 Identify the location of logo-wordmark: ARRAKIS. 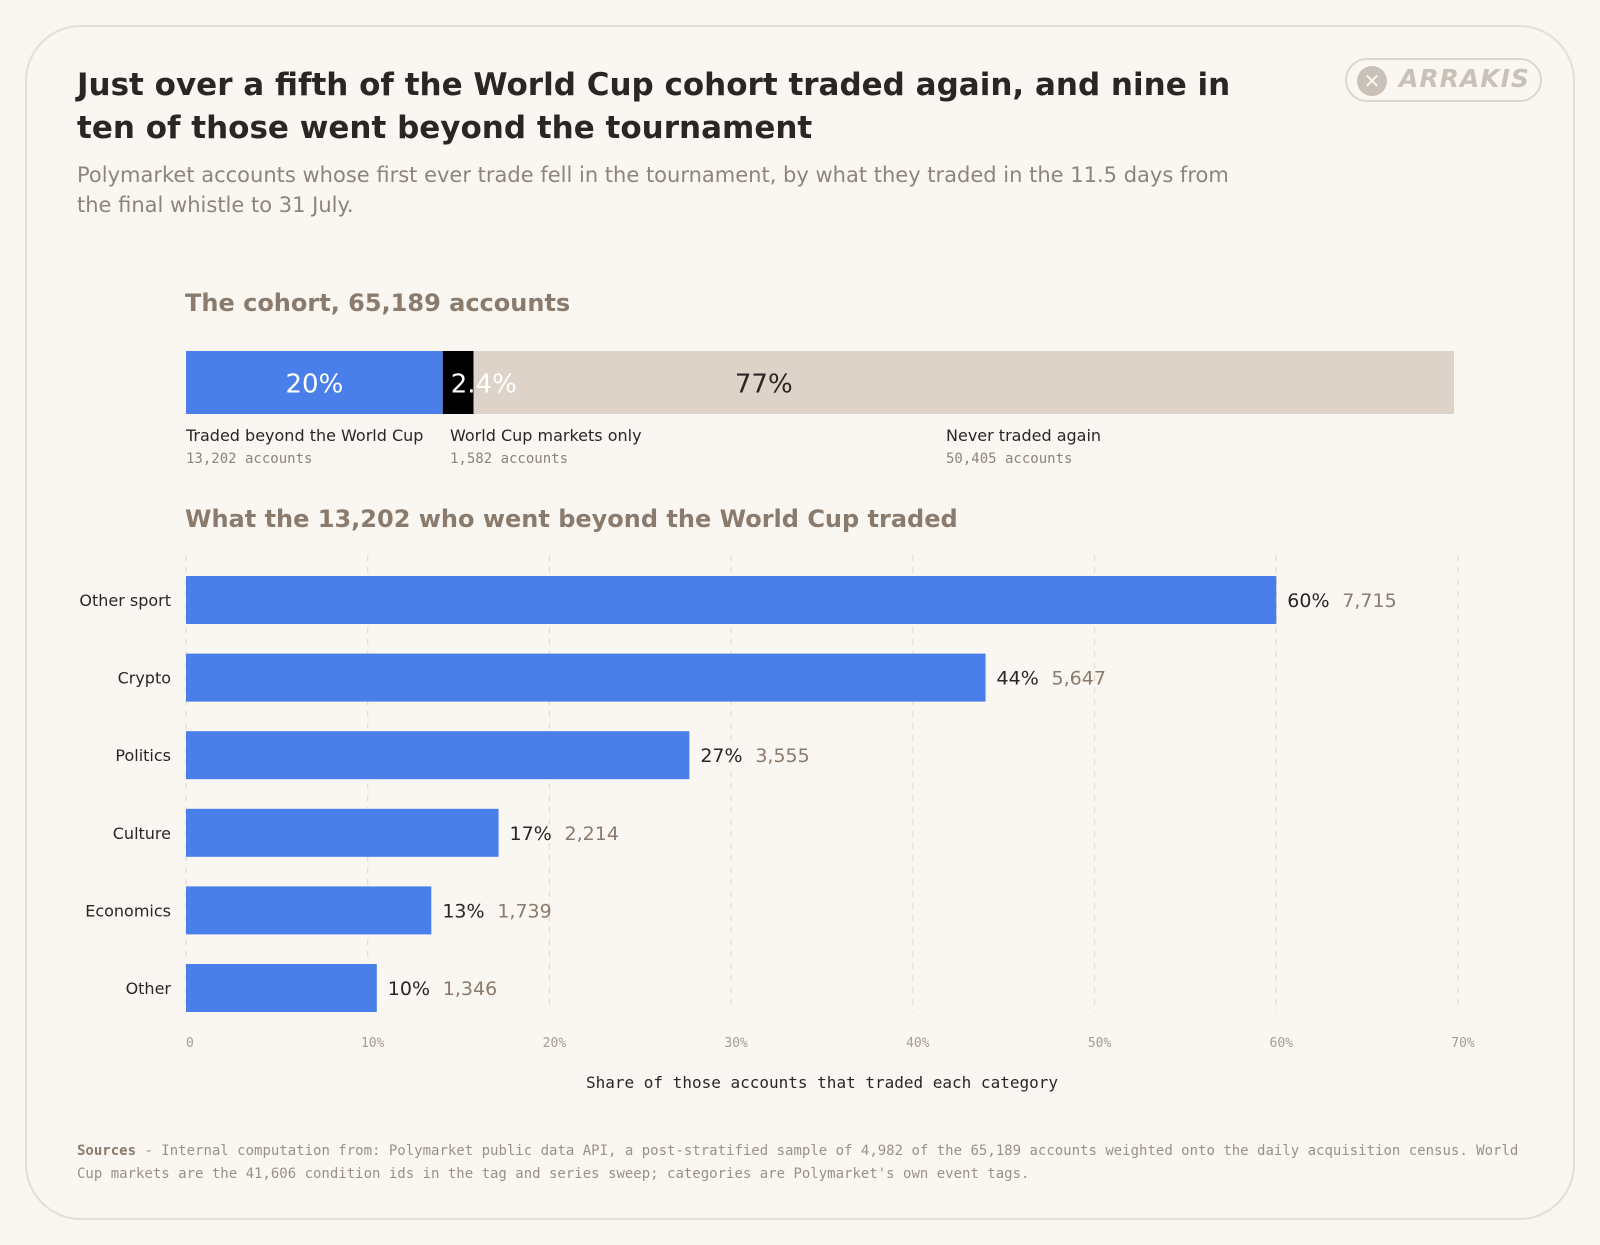
(1464, 78).